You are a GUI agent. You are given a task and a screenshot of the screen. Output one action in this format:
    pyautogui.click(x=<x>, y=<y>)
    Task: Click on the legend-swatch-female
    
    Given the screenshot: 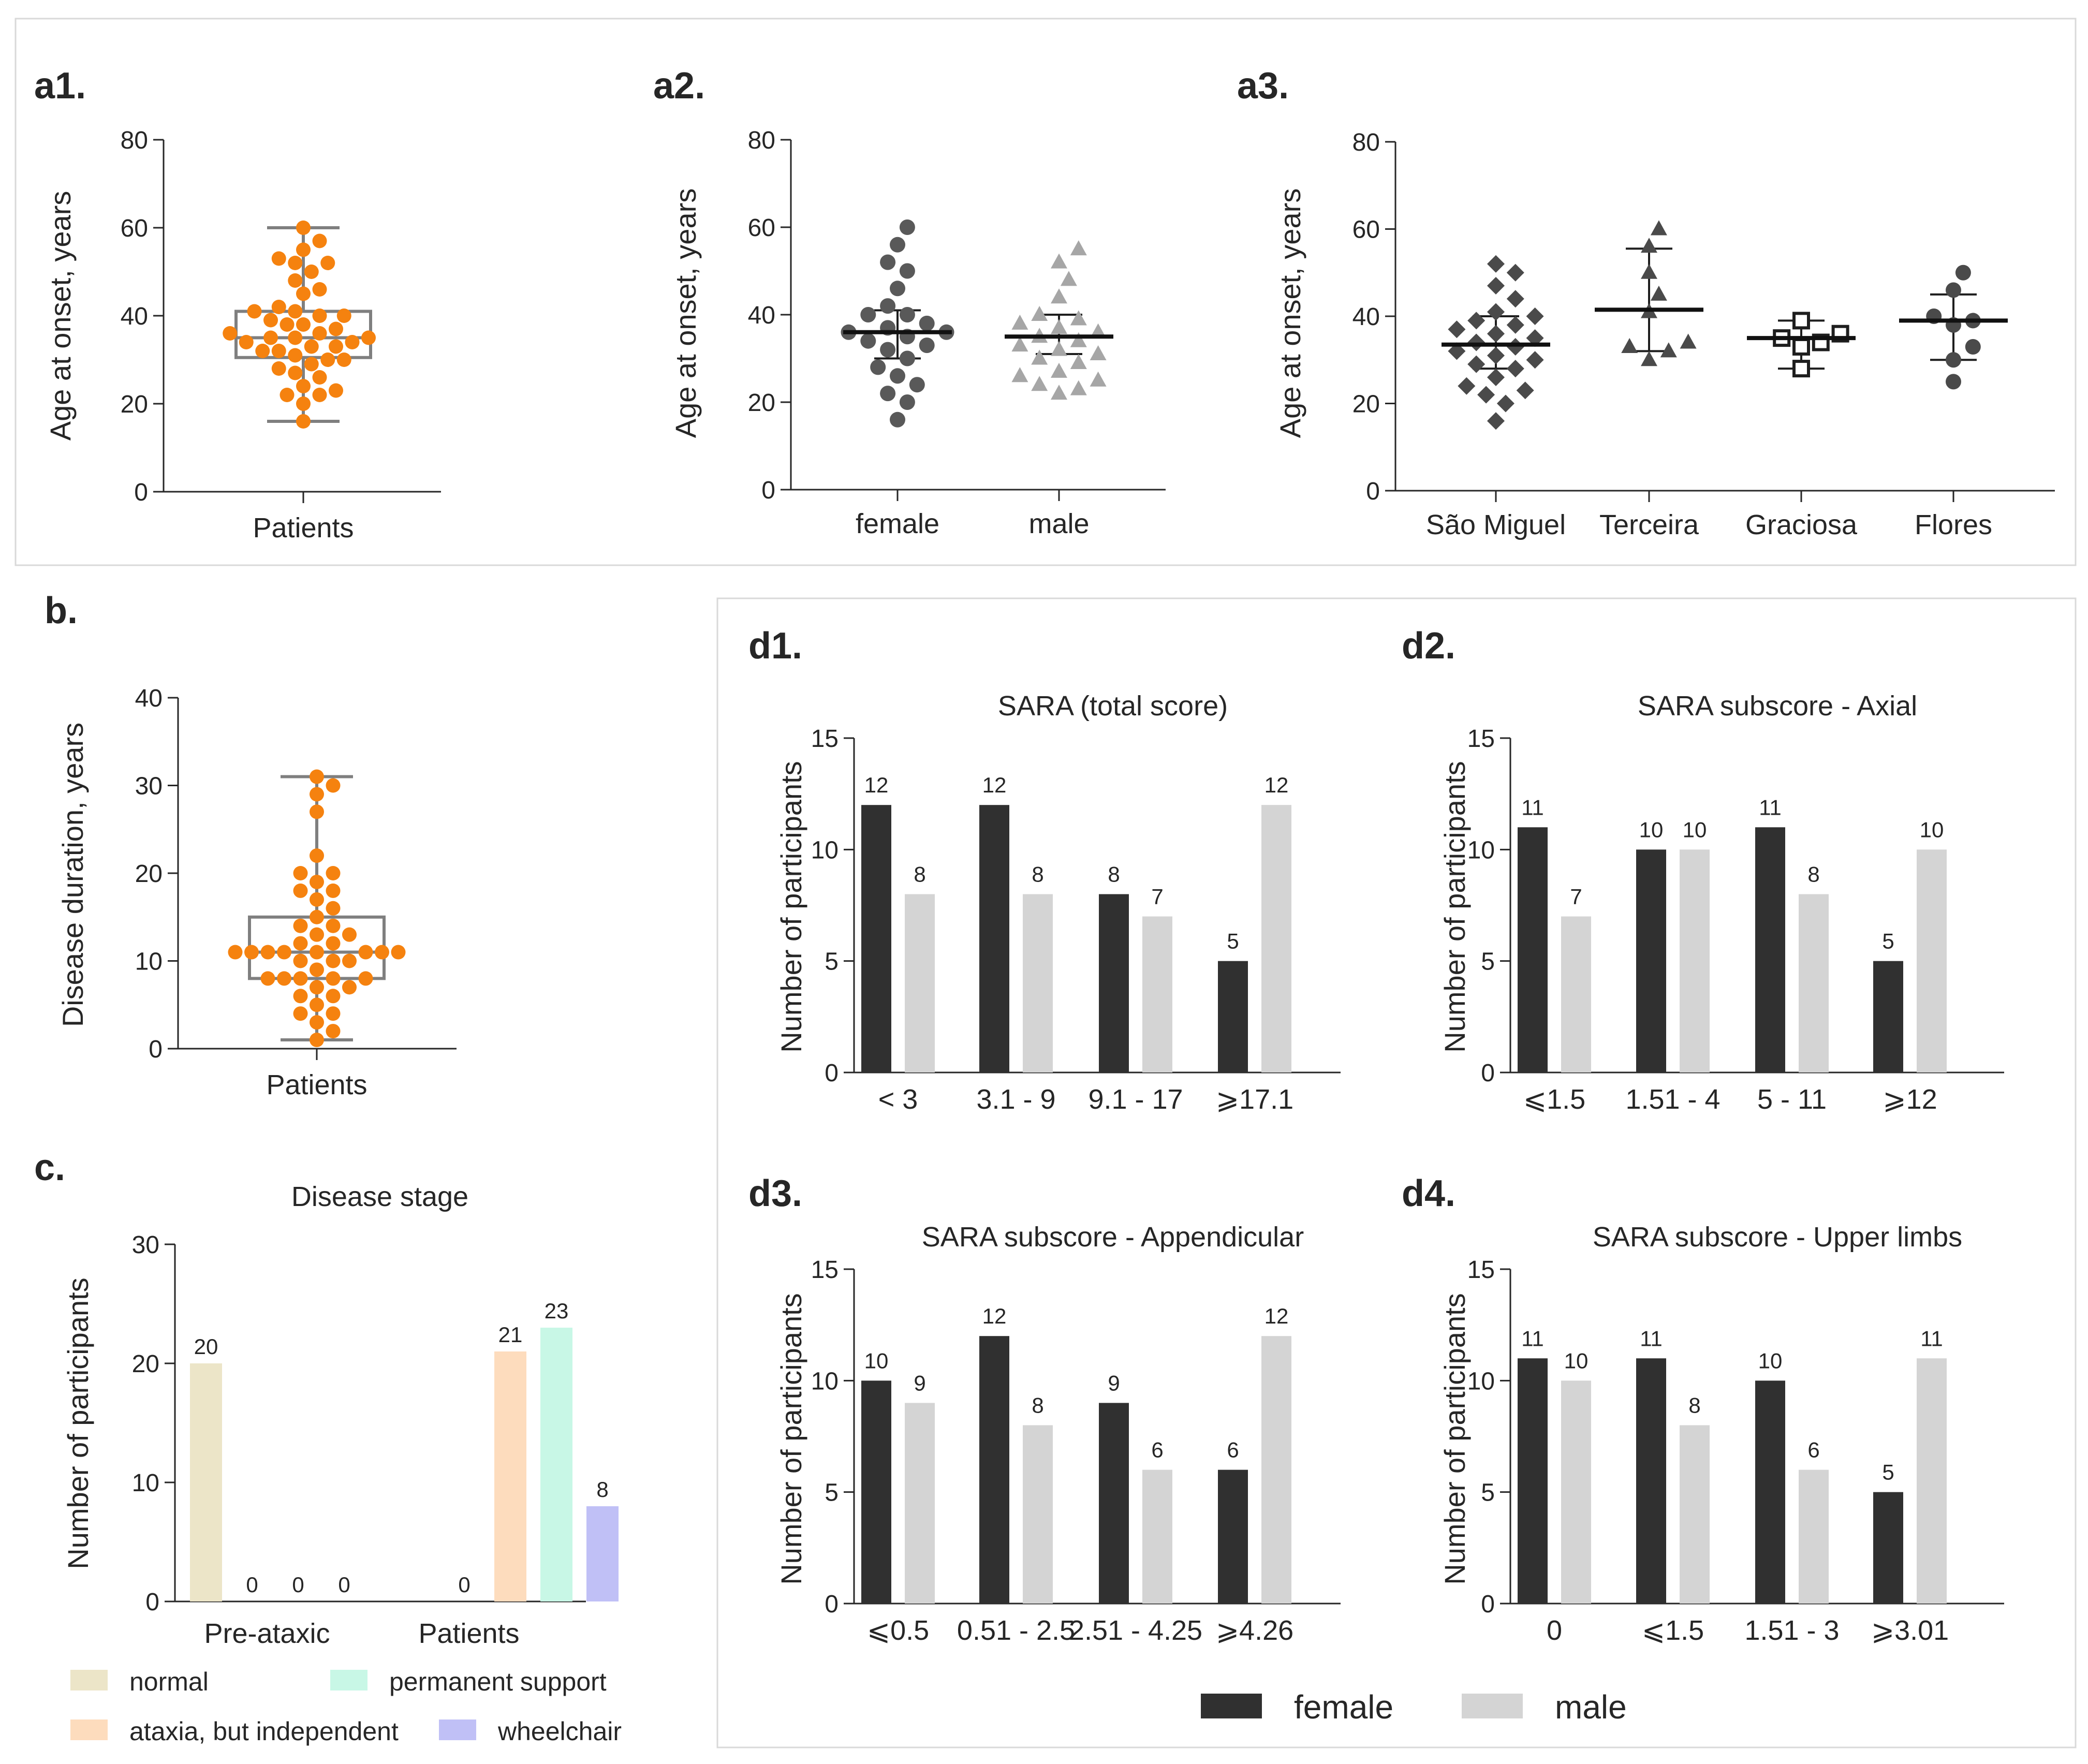 What is the action you would take?
    pyautogui.click(x=1231, y=1706)
    